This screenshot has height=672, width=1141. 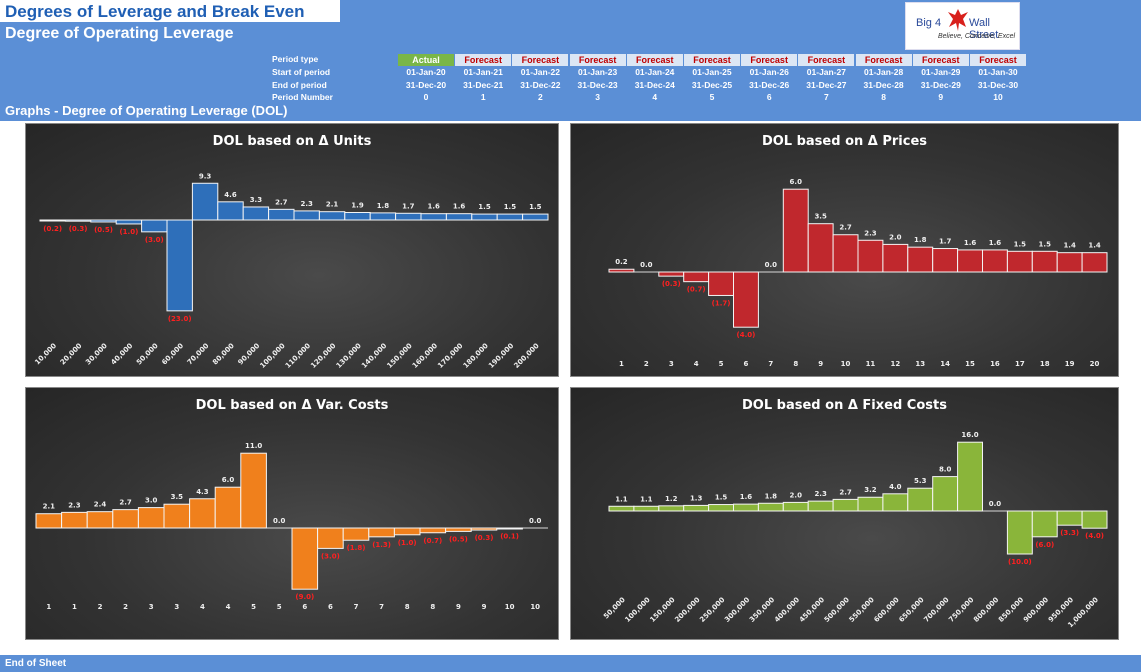 What do you see at coordinates (895, 364) in the screenshot?
I see `x-tick-label: 12` at bounding box center [895, 364].